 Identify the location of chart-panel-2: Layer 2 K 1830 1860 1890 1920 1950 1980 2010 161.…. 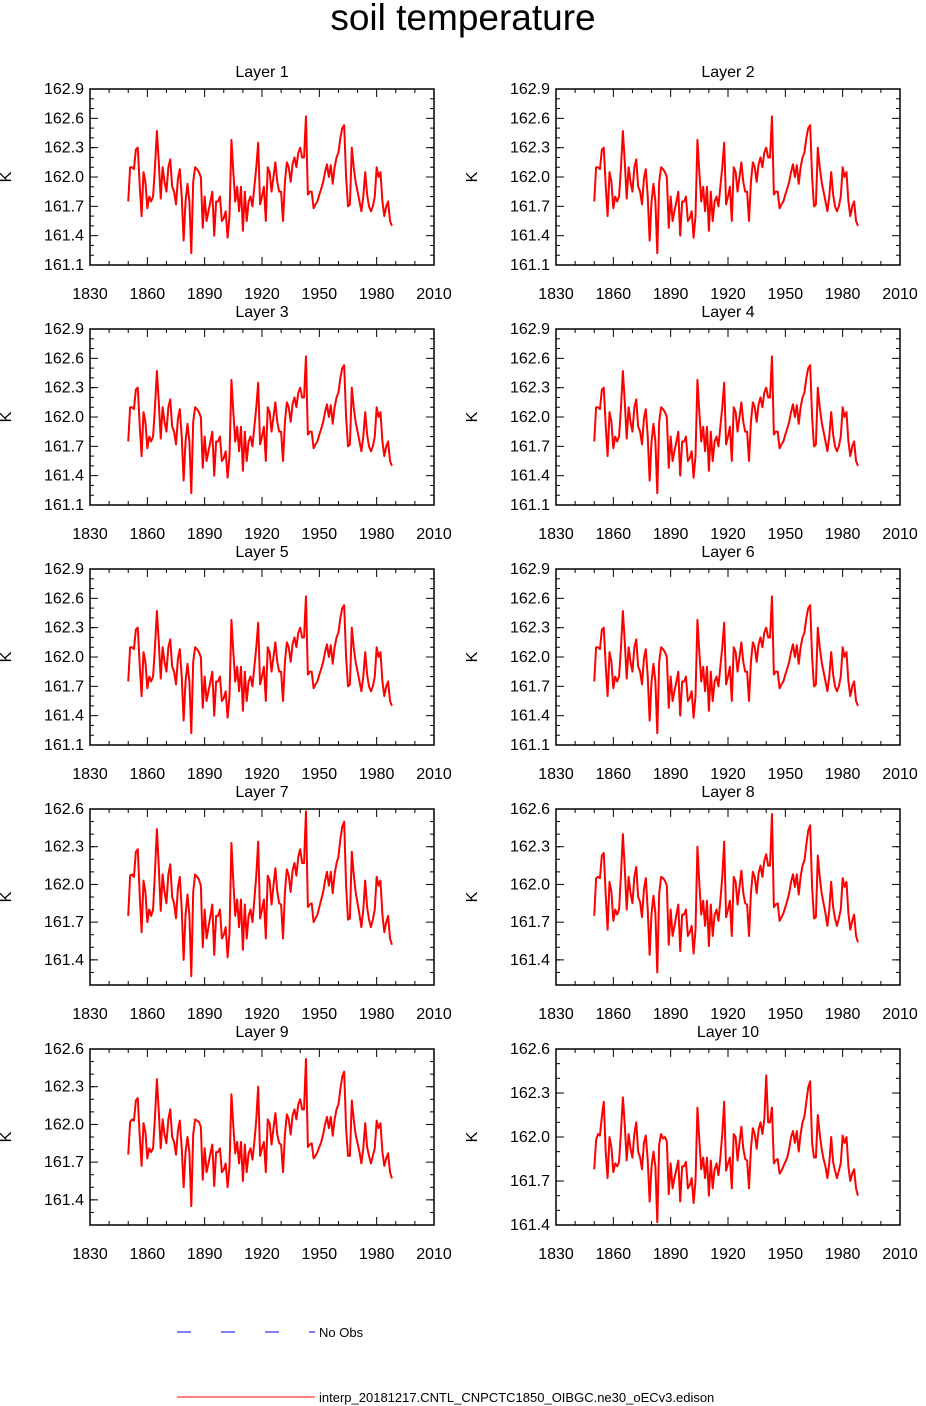
(691, 183).